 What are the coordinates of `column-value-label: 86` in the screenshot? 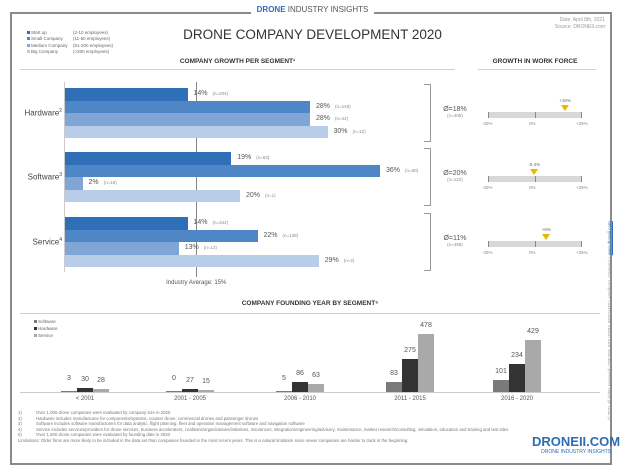 It's located at (300, 373).